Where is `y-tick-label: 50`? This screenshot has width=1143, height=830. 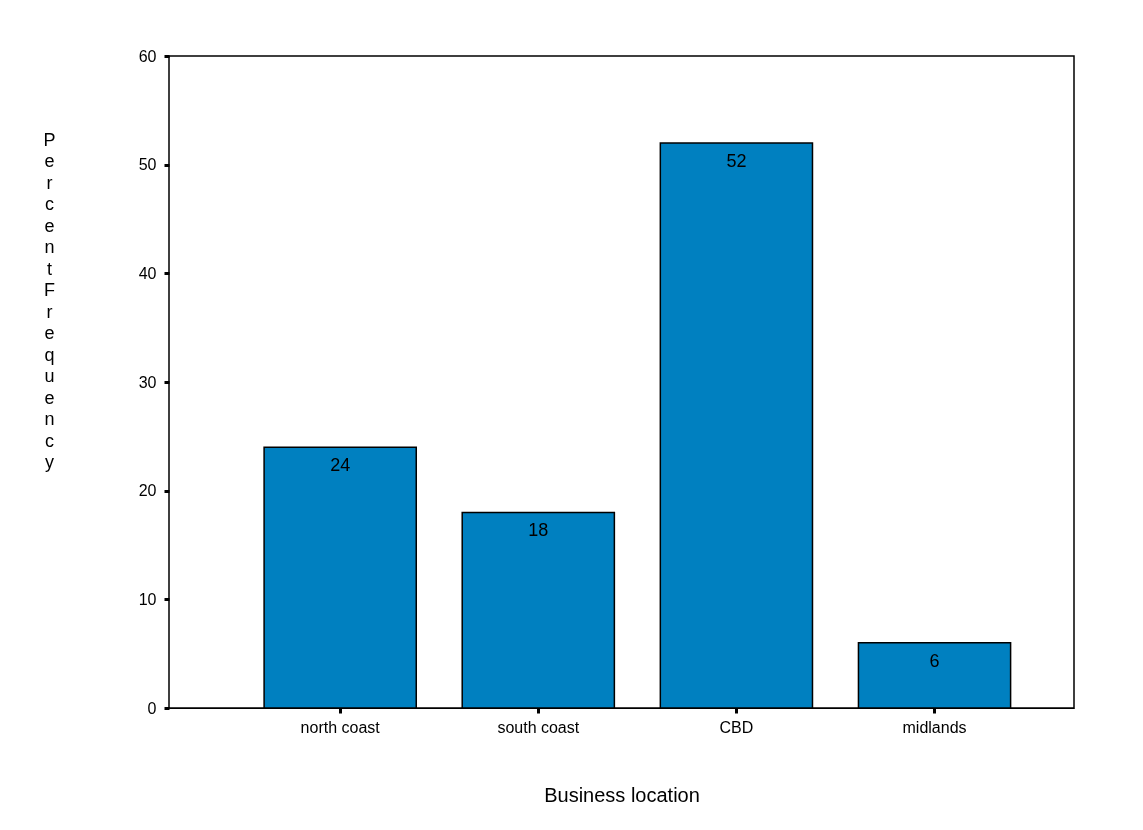
y-tick-label: 50 is located at coordinates (147, 165).